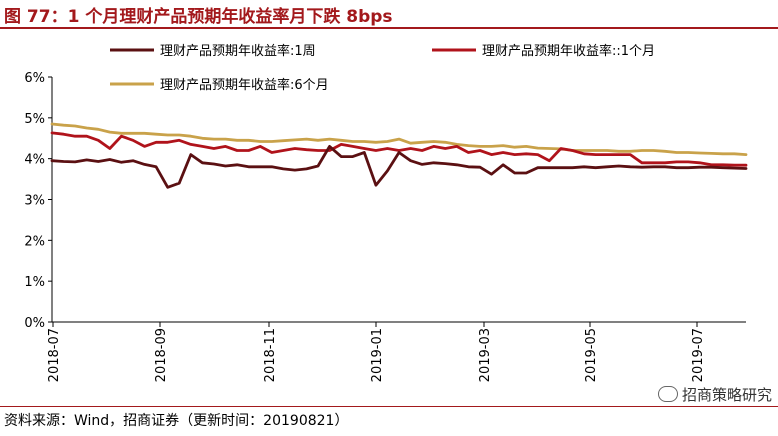  I want to click on legend-label-0: 理财产品预期年收益率:1周, so click(238, 51).